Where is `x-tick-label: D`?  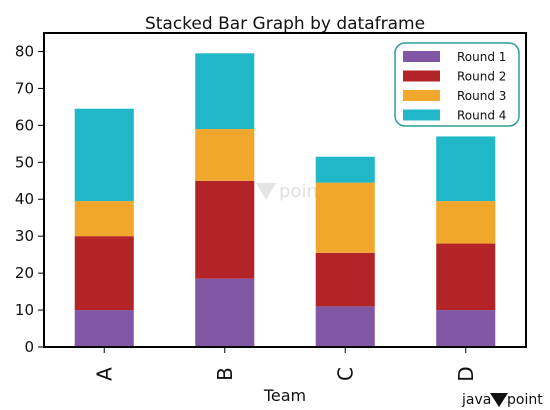 x-tick-label: D is located at coordinates (466, 373).